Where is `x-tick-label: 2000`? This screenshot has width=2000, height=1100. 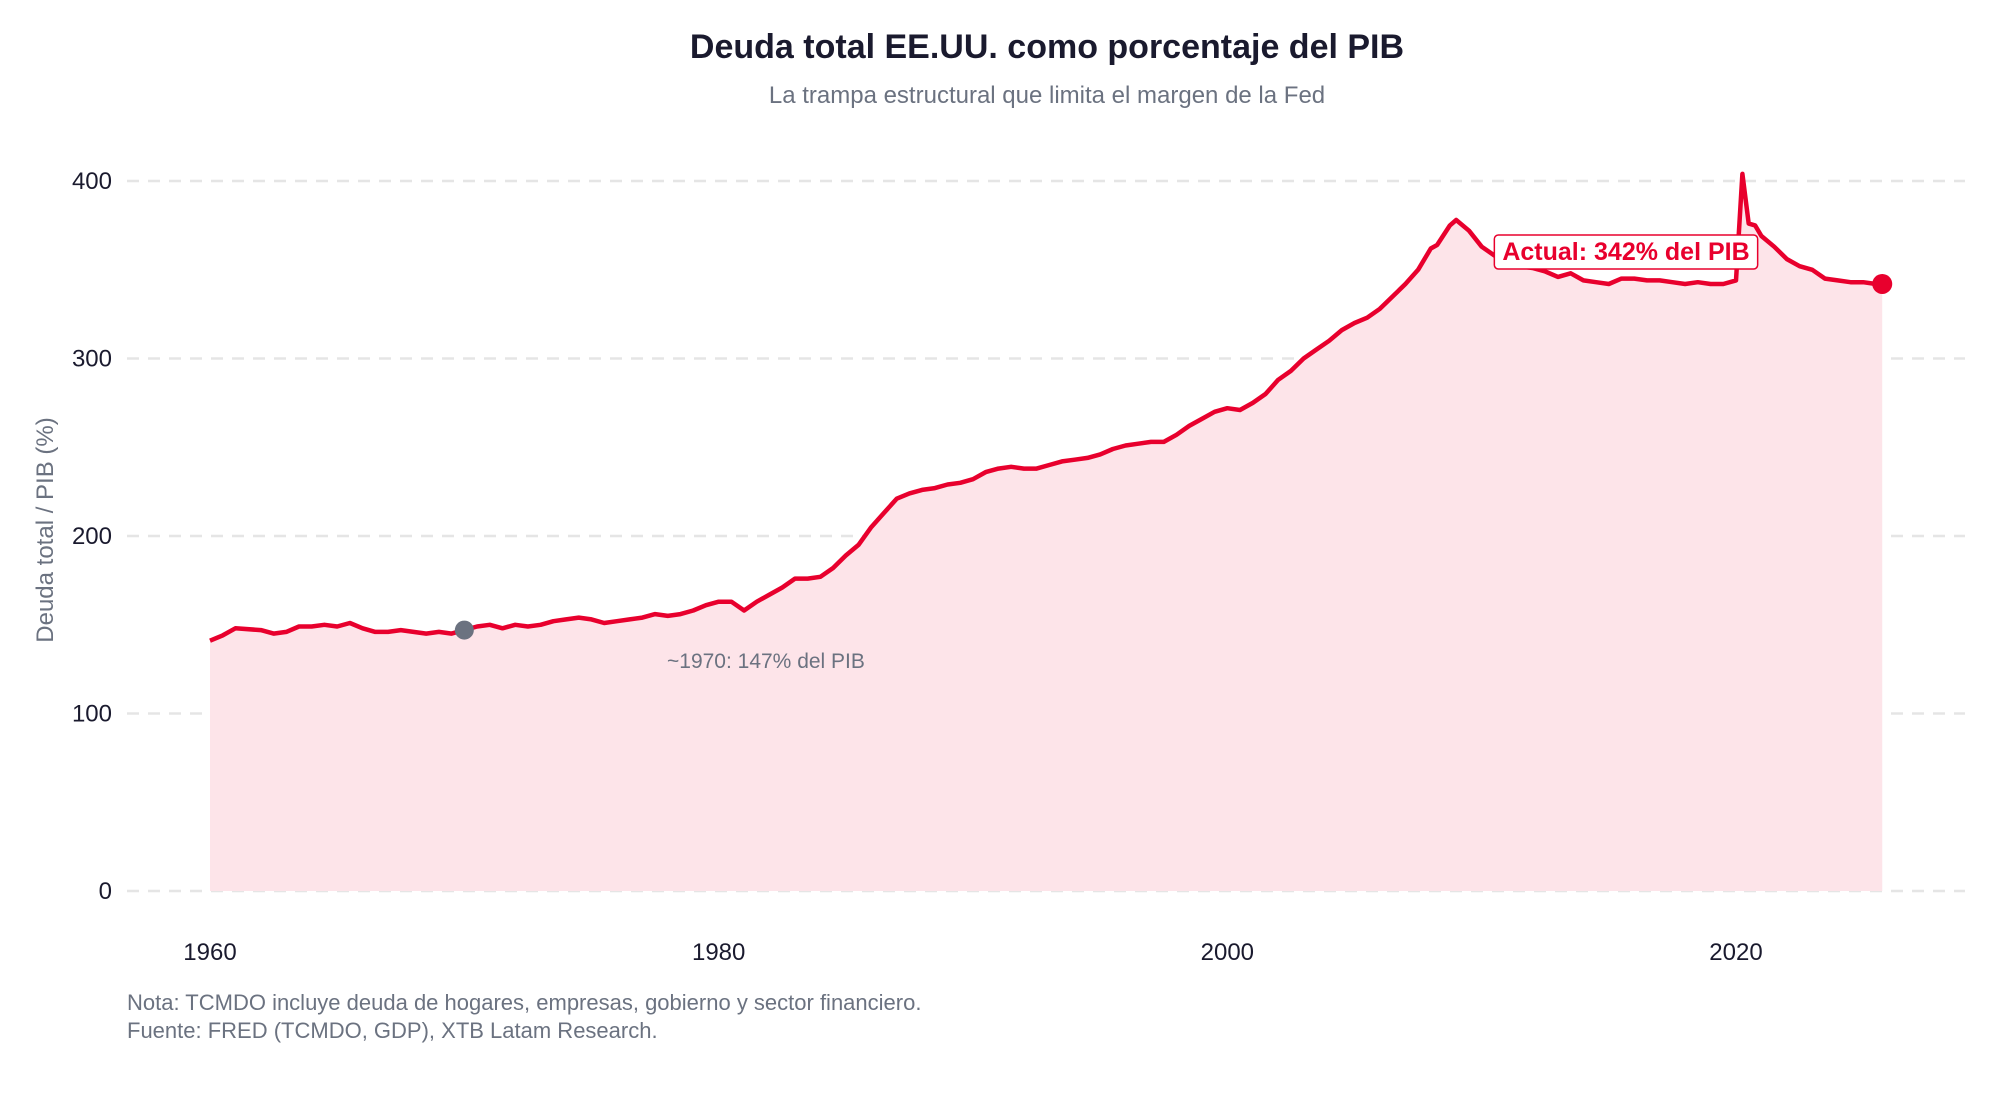 x-tick-label: 2000 is located at coordinates (1227, 952).